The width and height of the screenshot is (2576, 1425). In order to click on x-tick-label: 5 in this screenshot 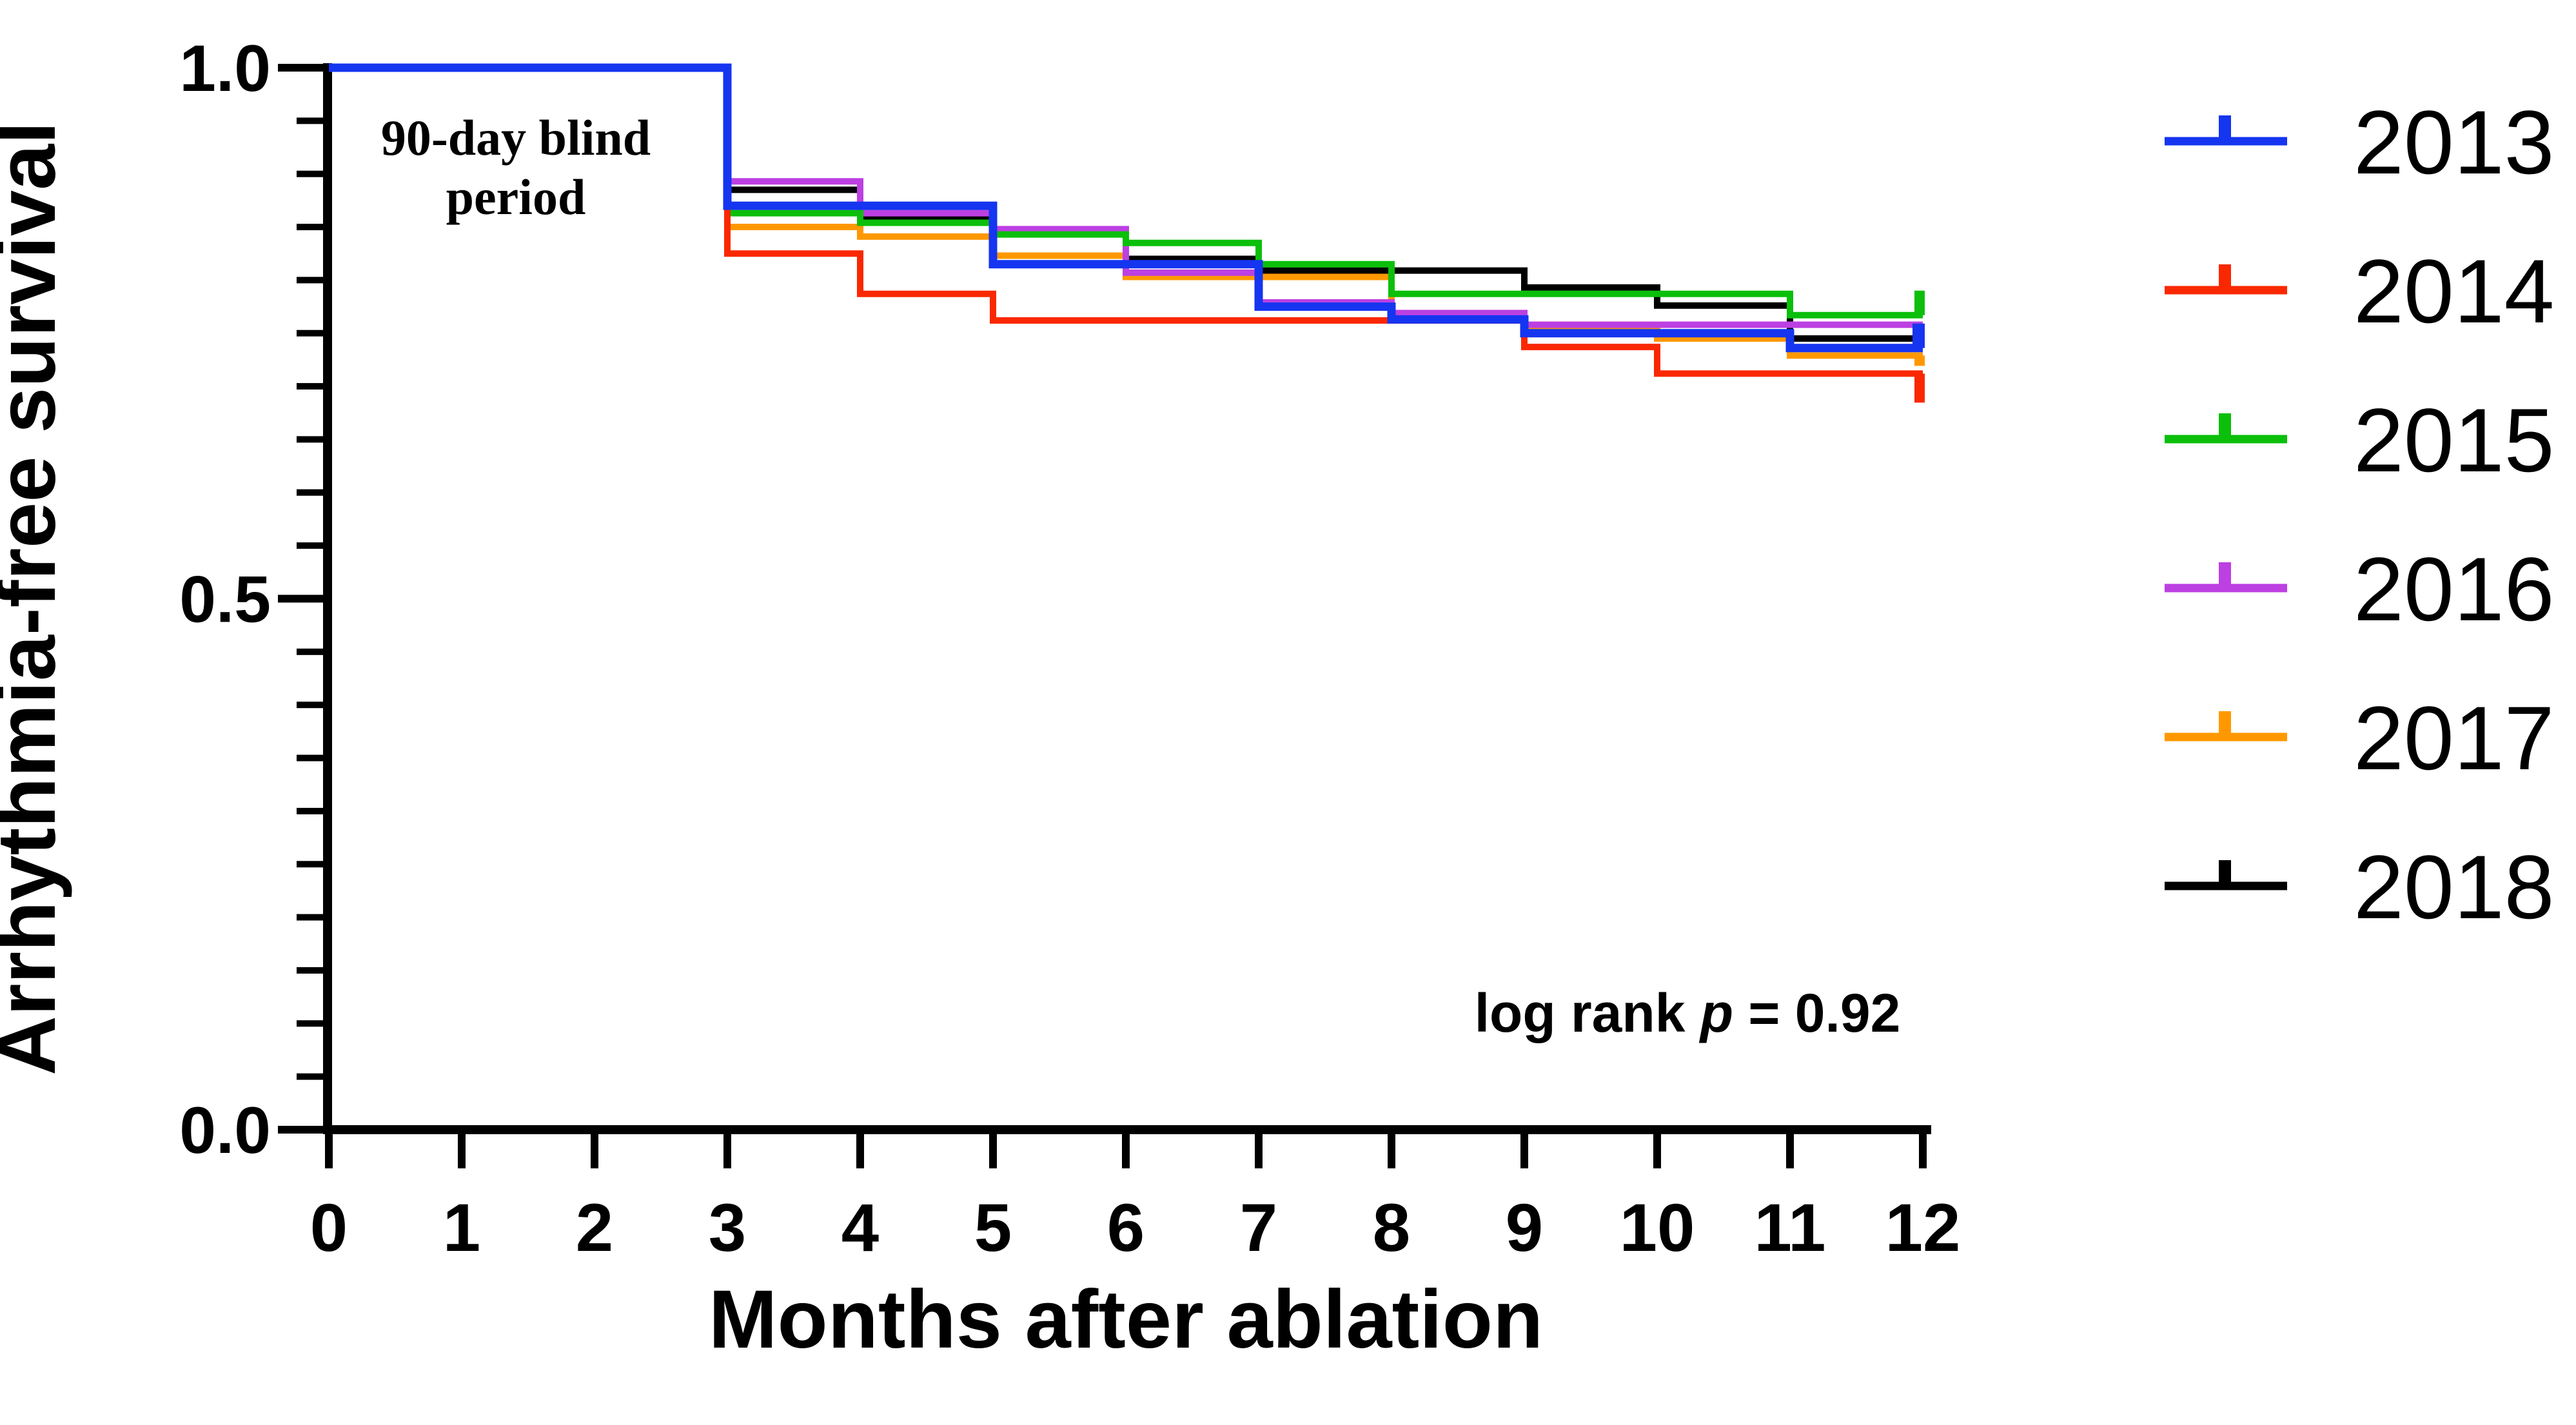, I will do `click(993, 1228)`.